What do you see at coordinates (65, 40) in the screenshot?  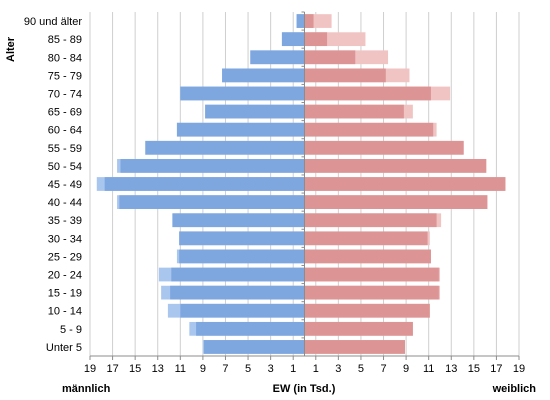 I see `age-label-1: 85 - 89` at bounding box center [65, 40].